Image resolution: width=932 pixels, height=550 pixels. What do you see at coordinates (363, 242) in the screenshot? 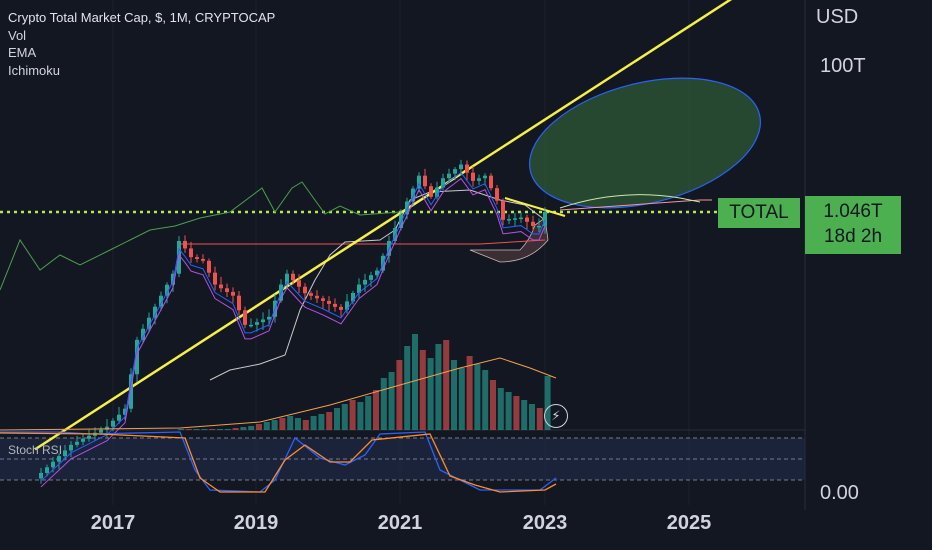
I see `ichimoku-base-line` at bounding box center [363, 242].